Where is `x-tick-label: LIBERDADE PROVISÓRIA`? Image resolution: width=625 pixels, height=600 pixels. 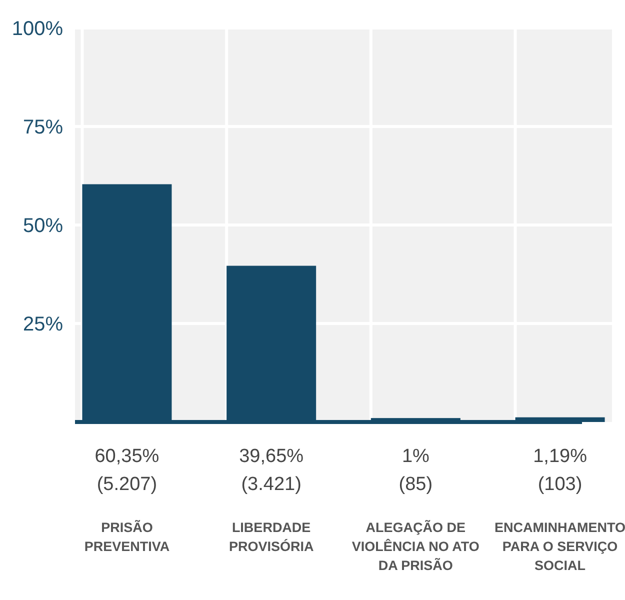 x-tick-label: LIBERDADE PROVISÓRIA is located at coordinates (271, 537).